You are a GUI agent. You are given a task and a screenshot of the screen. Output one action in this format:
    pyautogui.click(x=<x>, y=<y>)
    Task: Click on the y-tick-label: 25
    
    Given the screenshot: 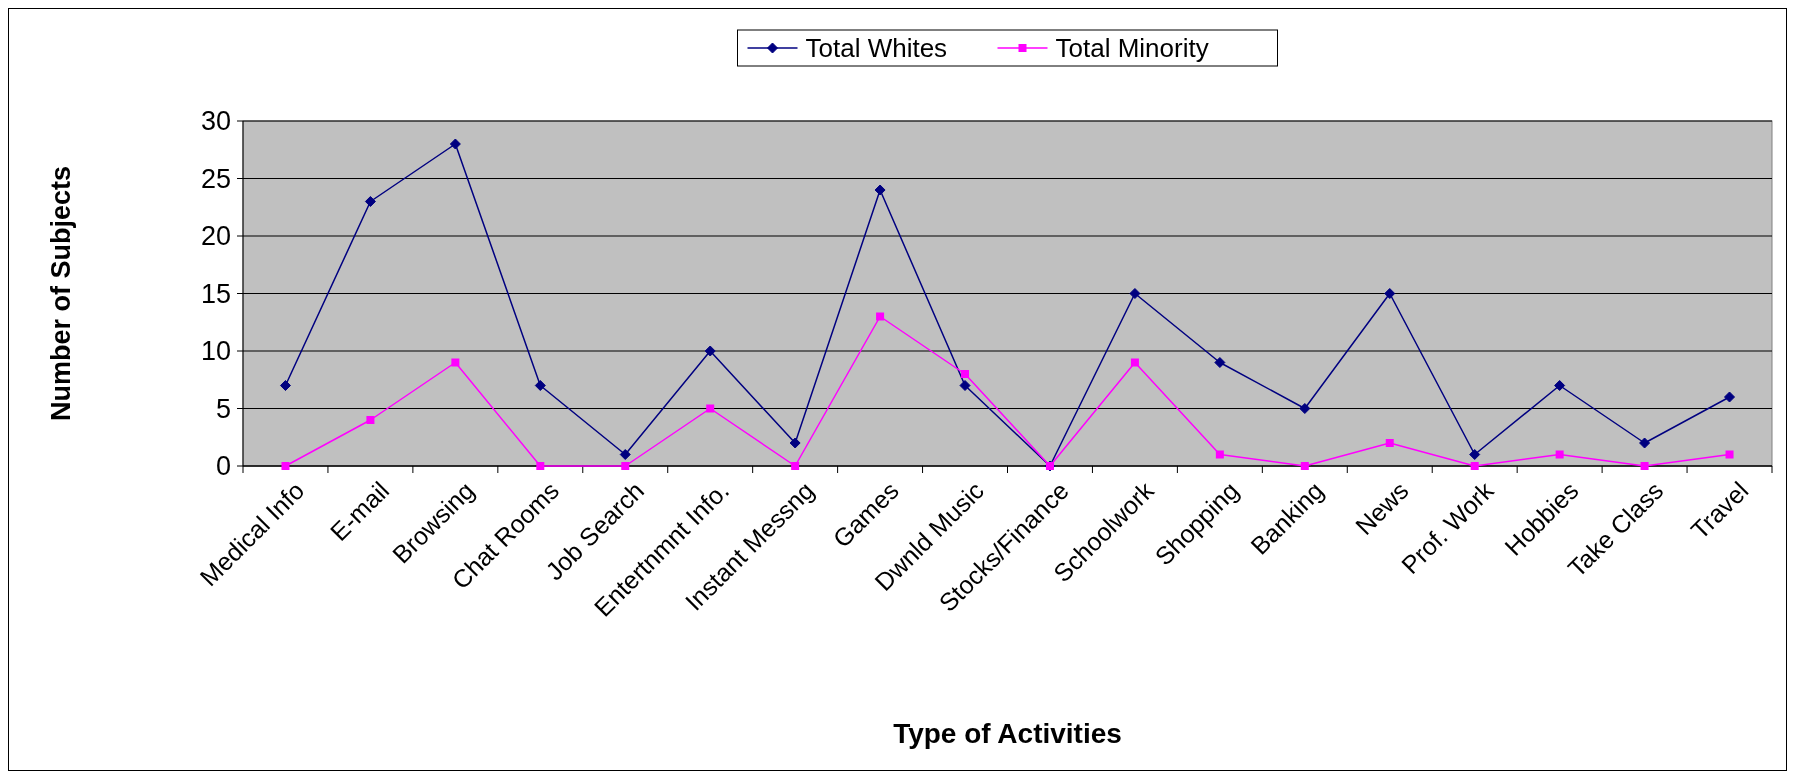 What is the action you would take?
    pyautogui.click(x=215, y=178)
    